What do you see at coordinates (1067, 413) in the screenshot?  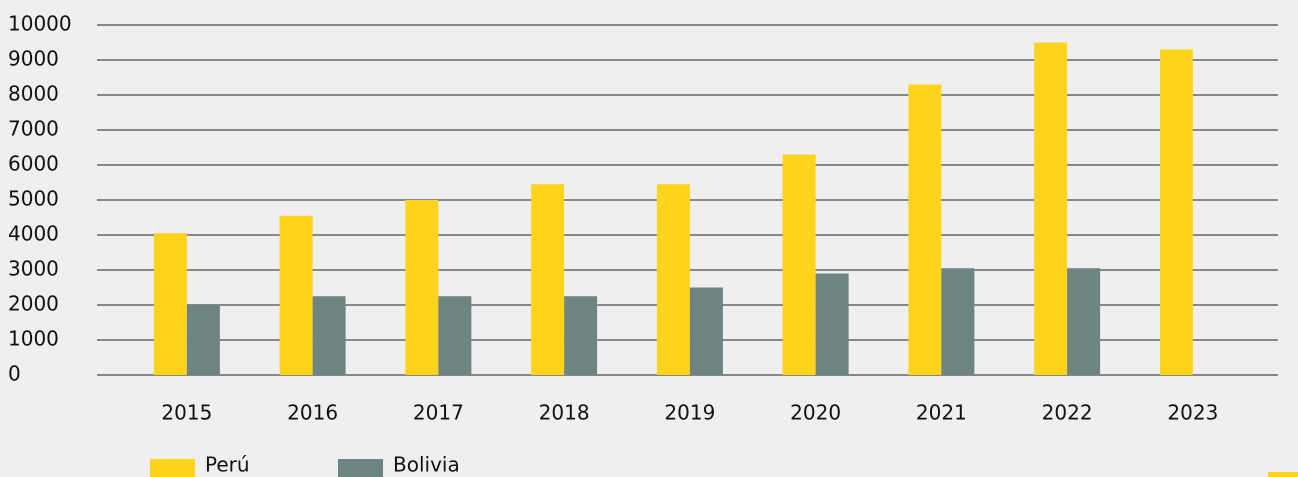 I see `x-tick-label: 2022` at bounding box center [1067, 413].